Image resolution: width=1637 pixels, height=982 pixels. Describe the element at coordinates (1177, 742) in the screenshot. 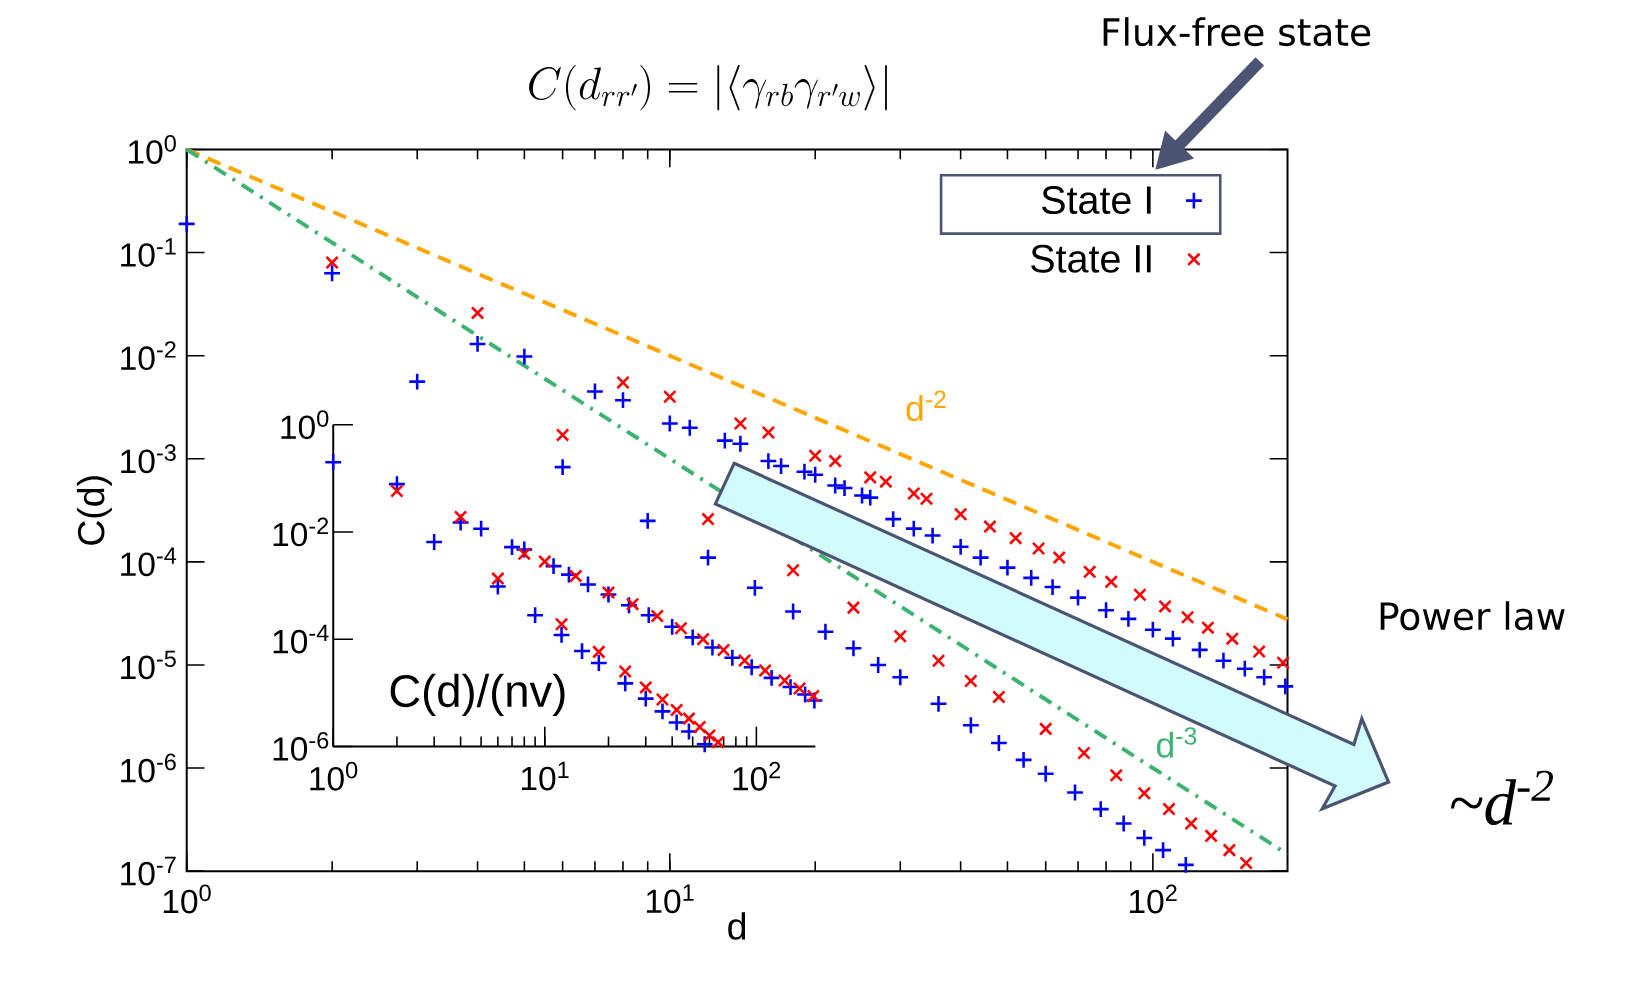

I see `annotation: d$^{-3}$` at that location.